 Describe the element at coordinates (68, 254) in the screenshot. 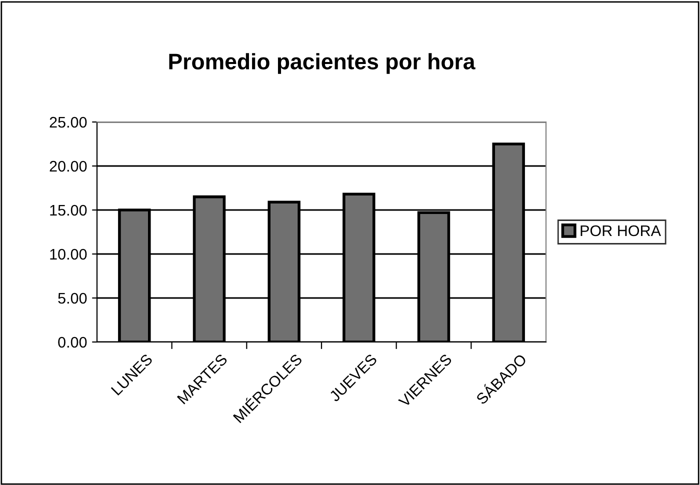

I see `y-tick-label: 10.00` at that location.